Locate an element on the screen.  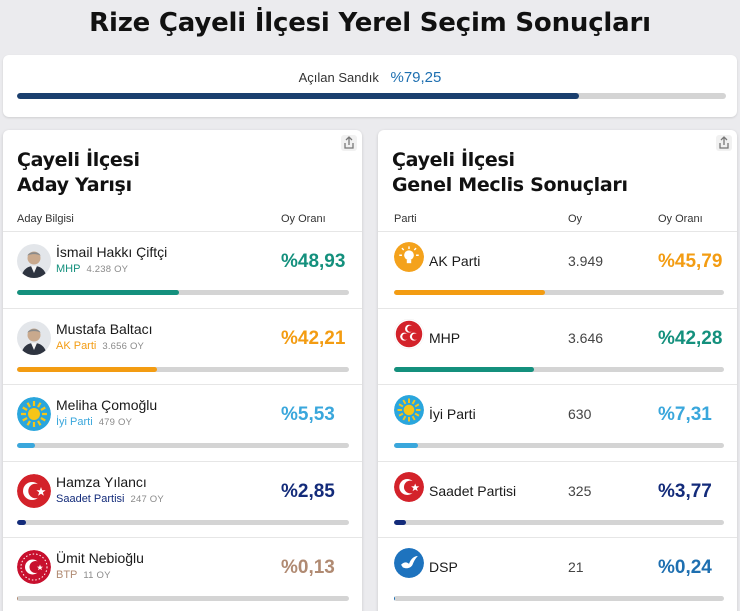
page-title: Rize Çayeli İlçesi Yerel Seçim Sonuçları is located at coordinates (370, 23).